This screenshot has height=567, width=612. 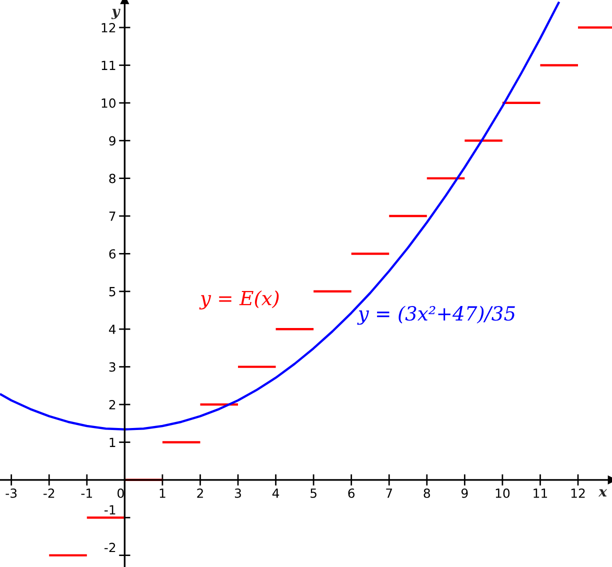 What do you see at coordinates (115, 14) in the screenshot?
I see `y-axis-title: y` at bounding box center [115, 14].